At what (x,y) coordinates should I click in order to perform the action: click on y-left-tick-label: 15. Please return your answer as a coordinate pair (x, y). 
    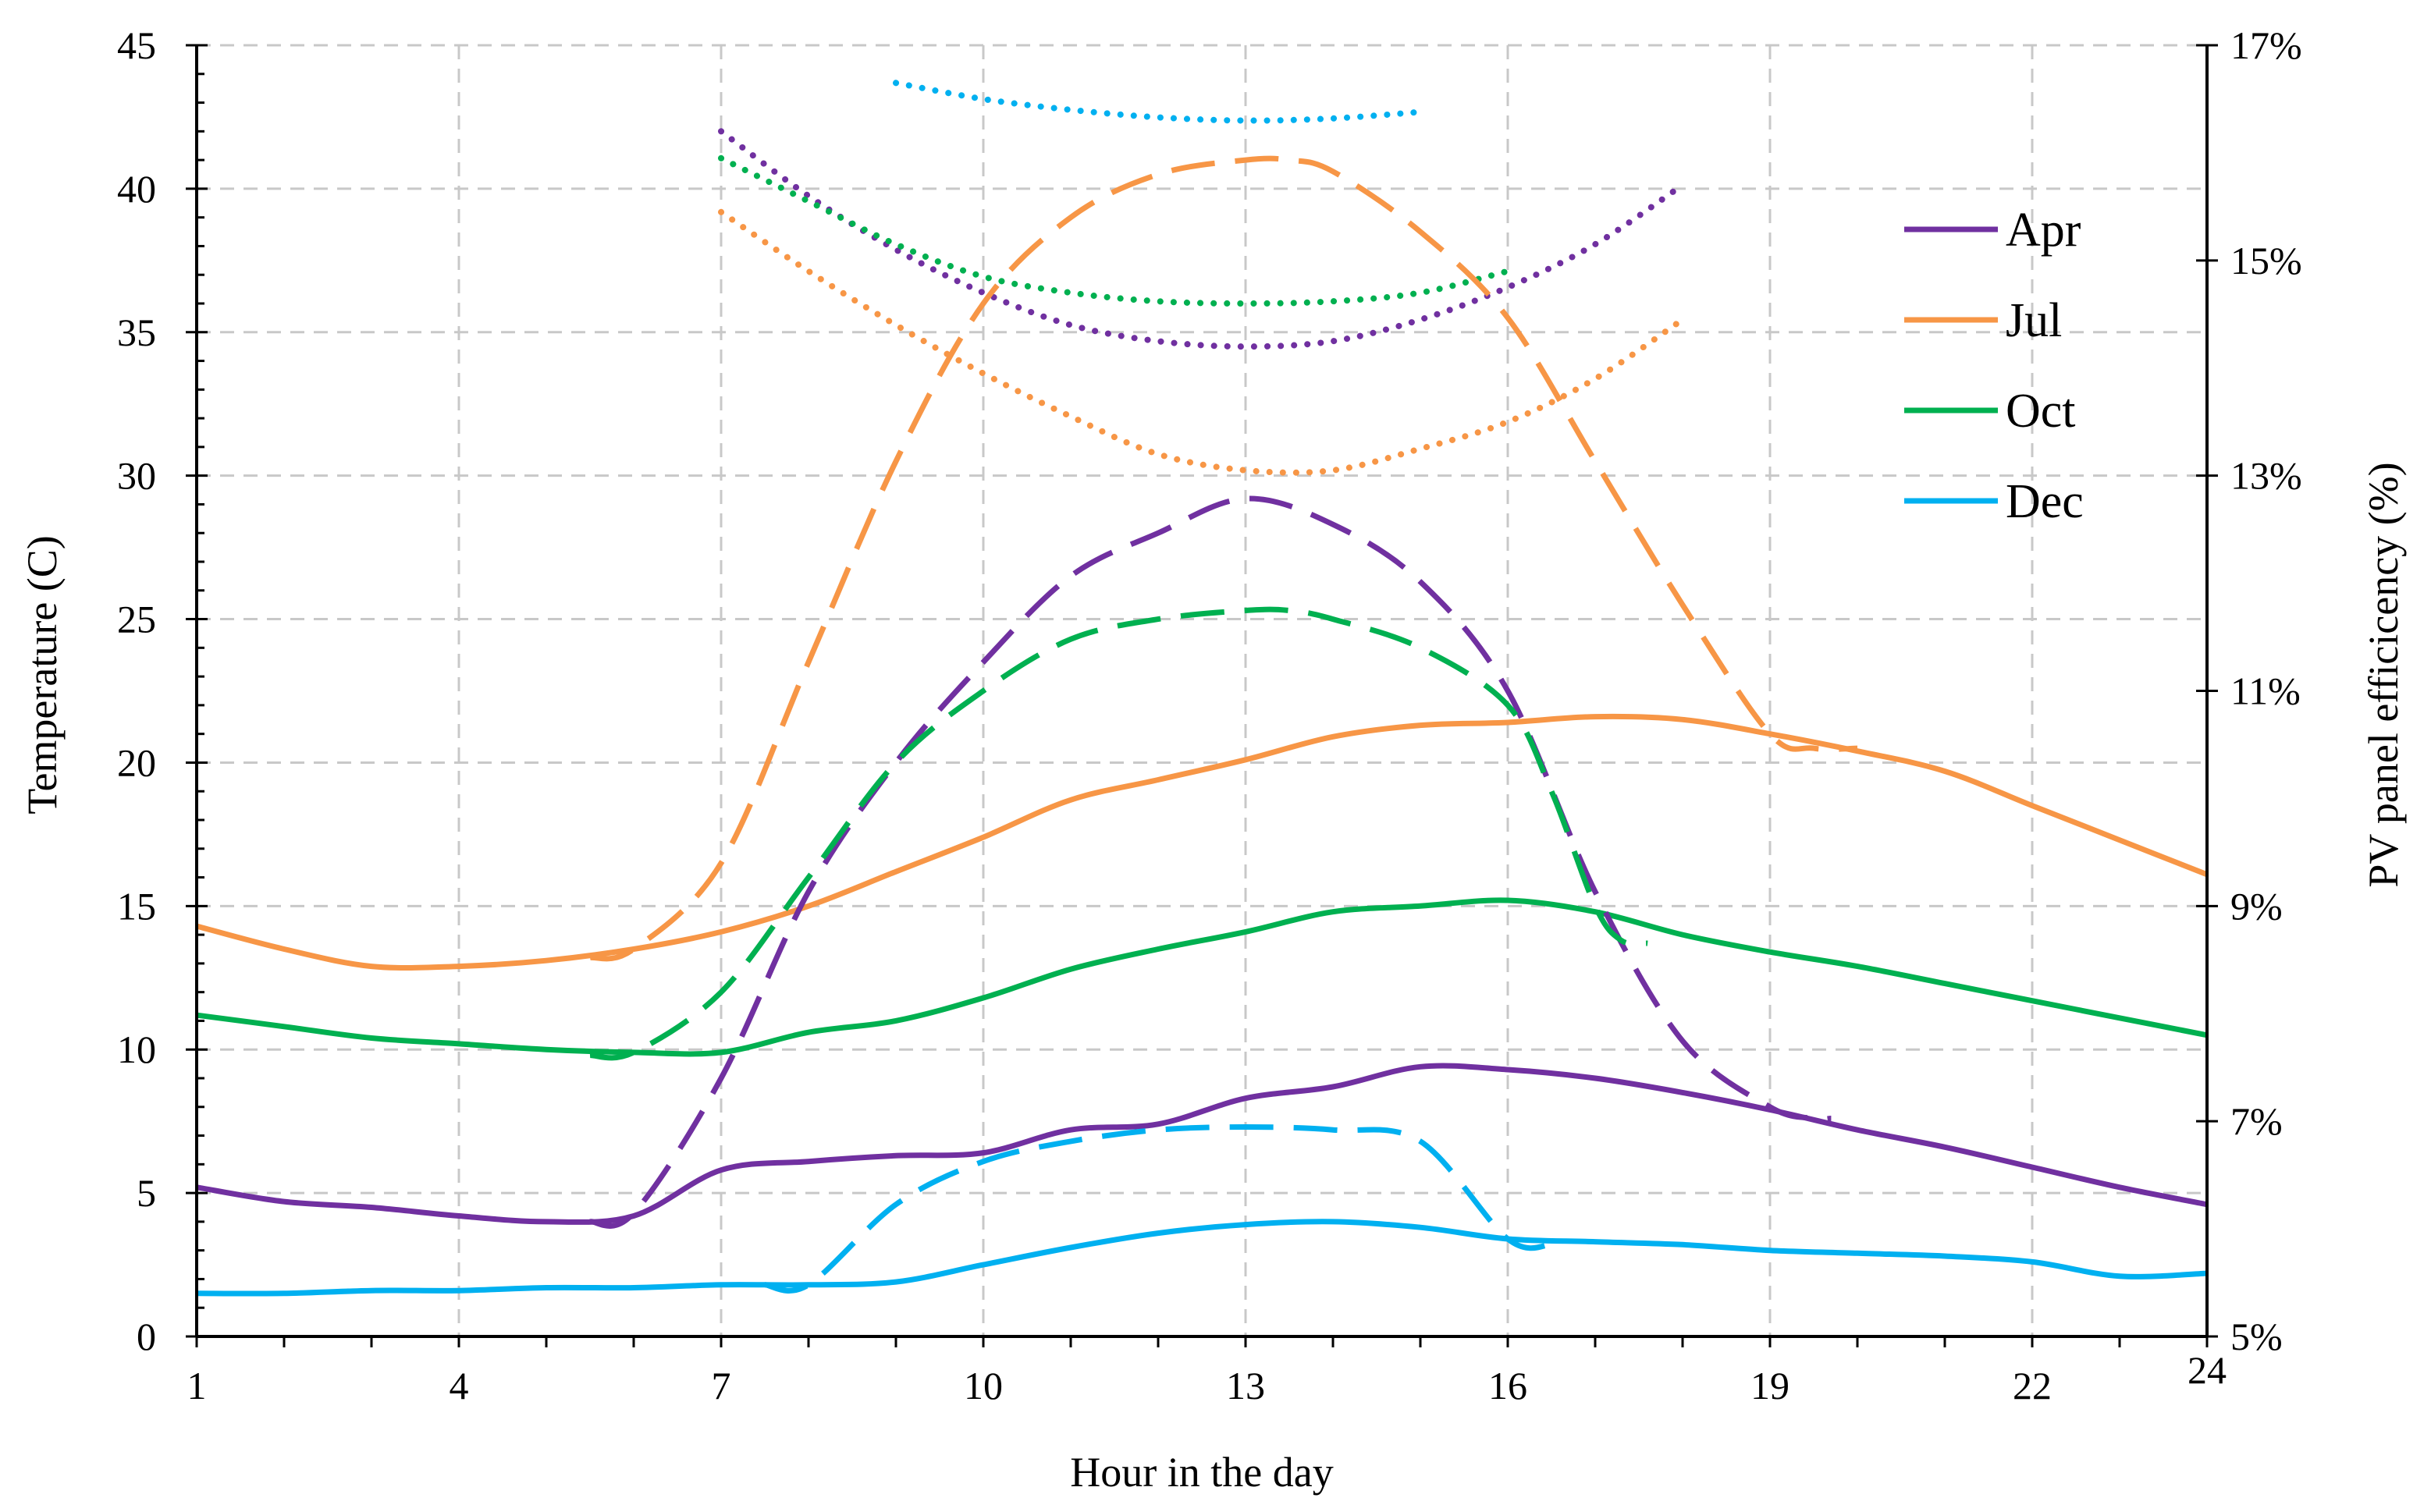
    Looking at the image, I should click on (136, 906).